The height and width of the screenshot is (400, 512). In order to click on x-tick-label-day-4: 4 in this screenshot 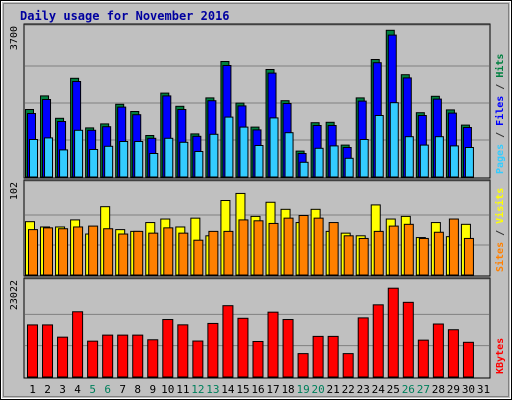, I will do `click(77, 389)`.